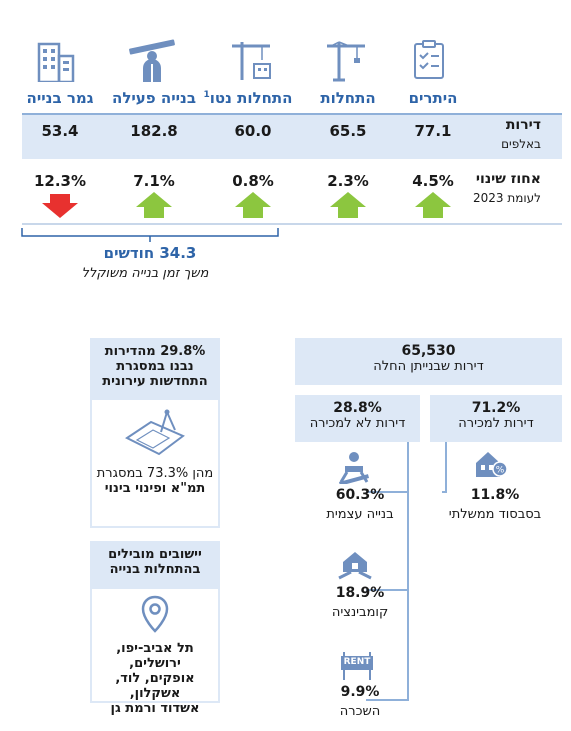 Image resolution: width=571 pixels, height=731 pixels. I want to click on urban-renewal-title-2: נבנו במסגרת, so click(155, 366).